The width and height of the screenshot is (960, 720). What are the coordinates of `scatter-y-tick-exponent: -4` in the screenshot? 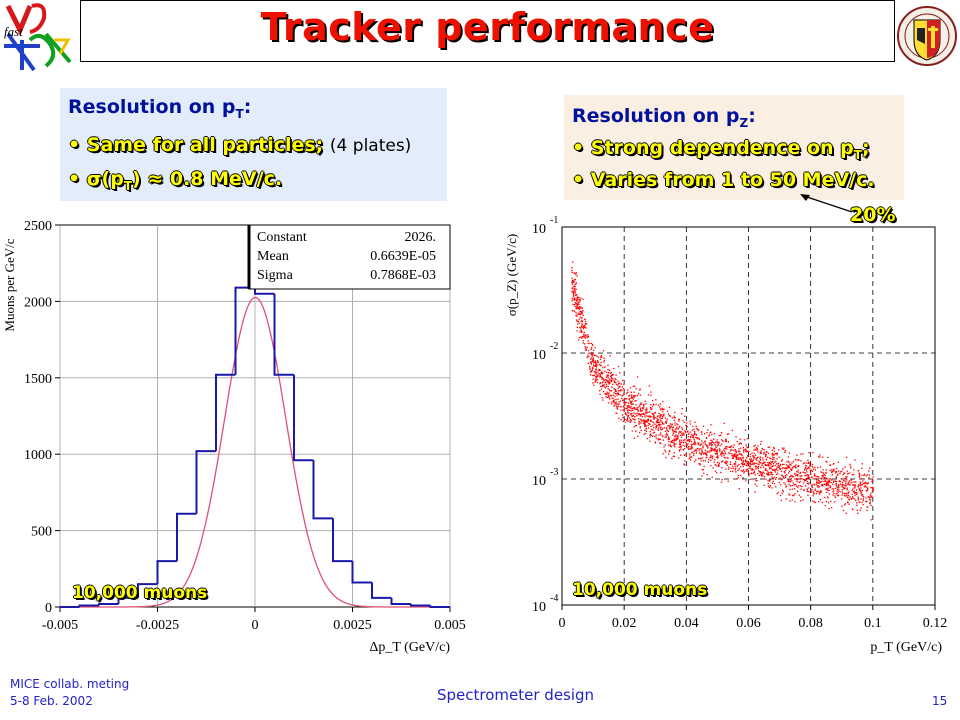 It's located at (554, 598).